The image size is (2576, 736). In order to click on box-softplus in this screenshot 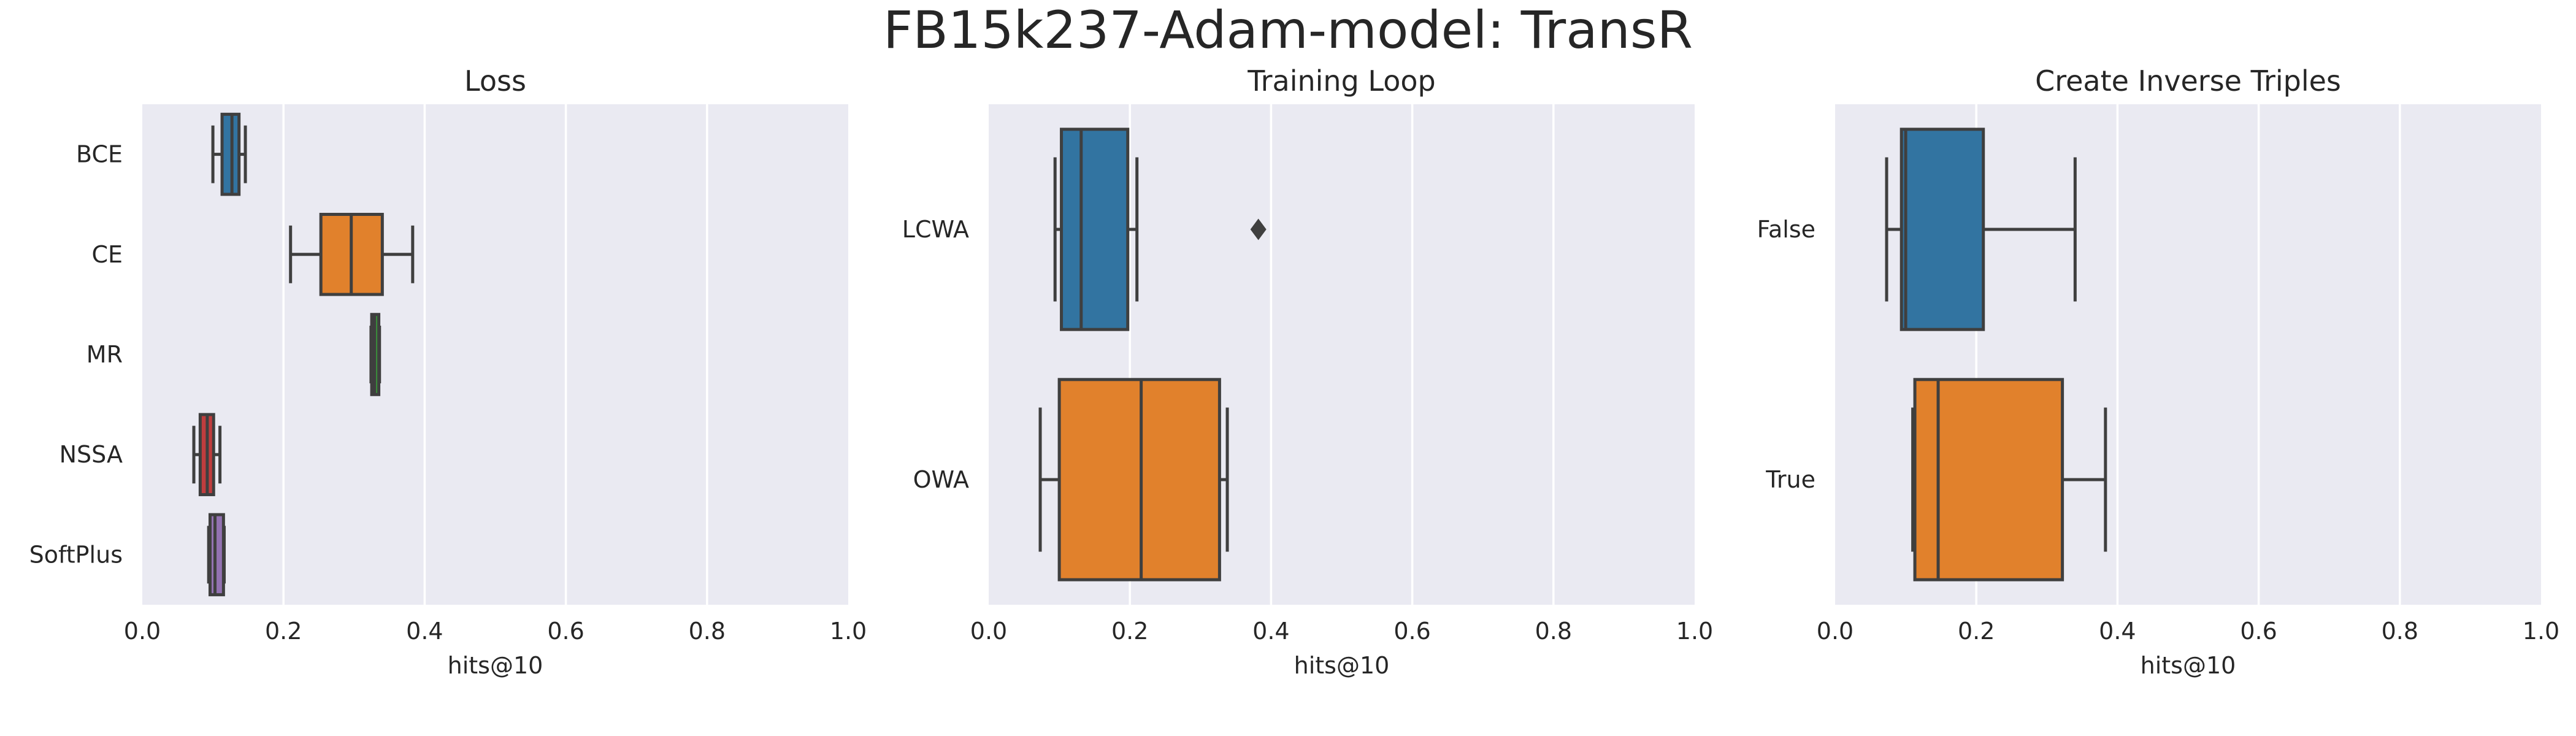, I will do `click(216, 555)`.